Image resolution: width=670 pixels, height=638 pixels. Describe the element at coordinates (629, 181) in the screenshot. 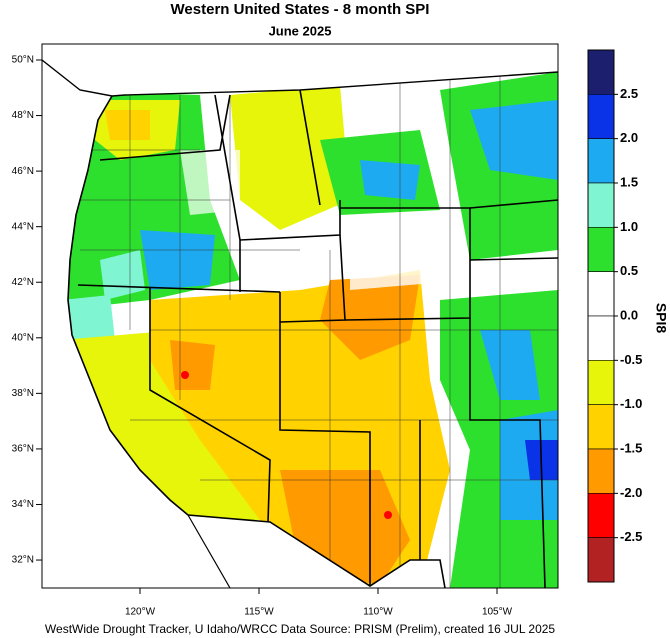

I see `colorbar-tick-label: 1.5` at that location.